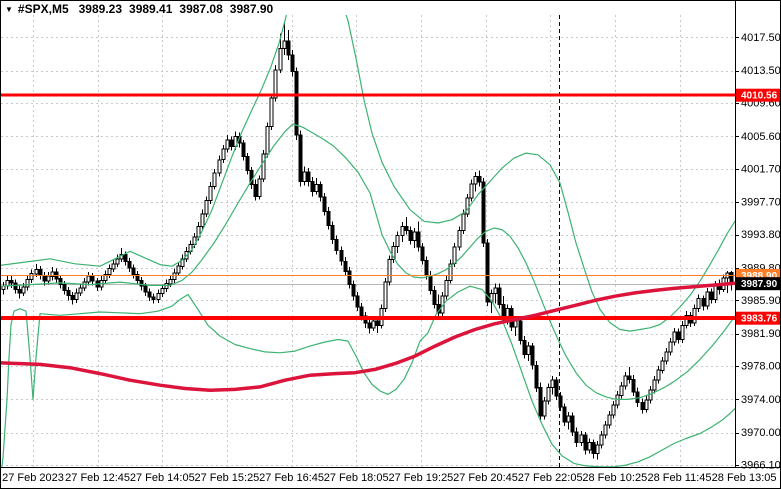  Describe the element at coordinates (761, 235) in the screenshot. I see `price-axis-label: 3993.80` at that location.